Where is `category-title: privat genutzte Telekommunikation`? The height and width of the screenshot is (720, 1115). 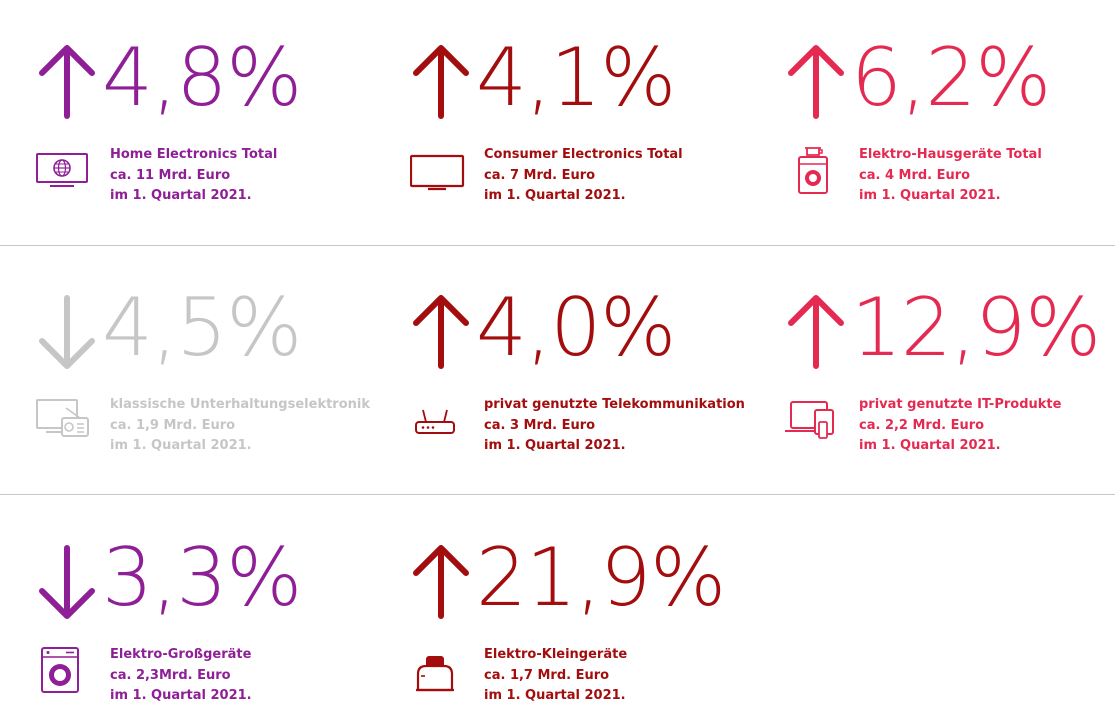 category-title: privat genutzte Telekommunikation is located at coordinates (614, 404).